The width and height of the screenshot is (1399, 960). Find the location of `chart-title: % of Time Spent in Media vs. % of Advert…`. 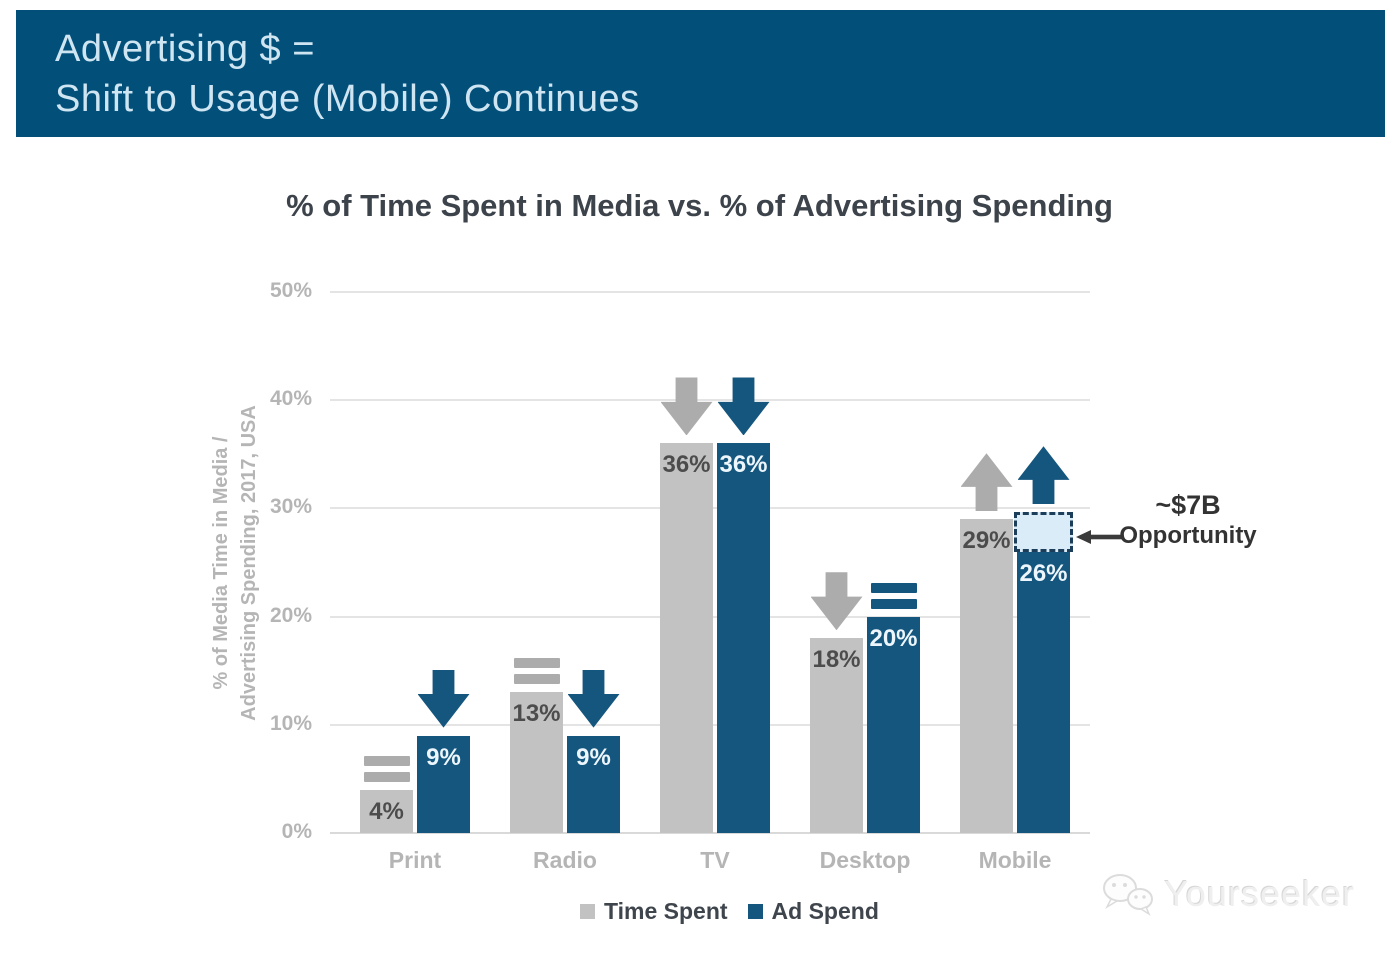

chart-title: % of Time Spent in Media vs. % of Advert… is located at coordinates (699, 205).